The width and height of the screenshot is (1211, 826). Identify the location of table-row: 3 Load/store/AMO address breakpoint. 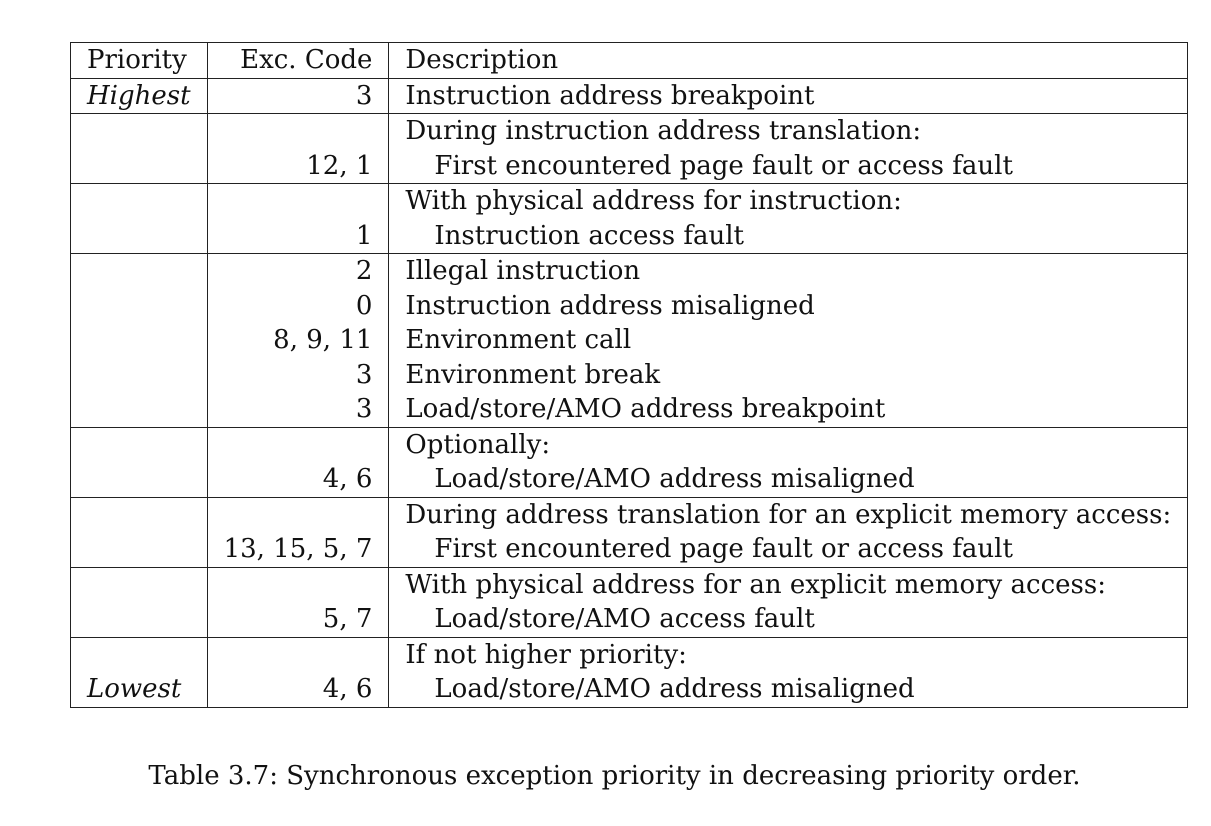
(629, 409).